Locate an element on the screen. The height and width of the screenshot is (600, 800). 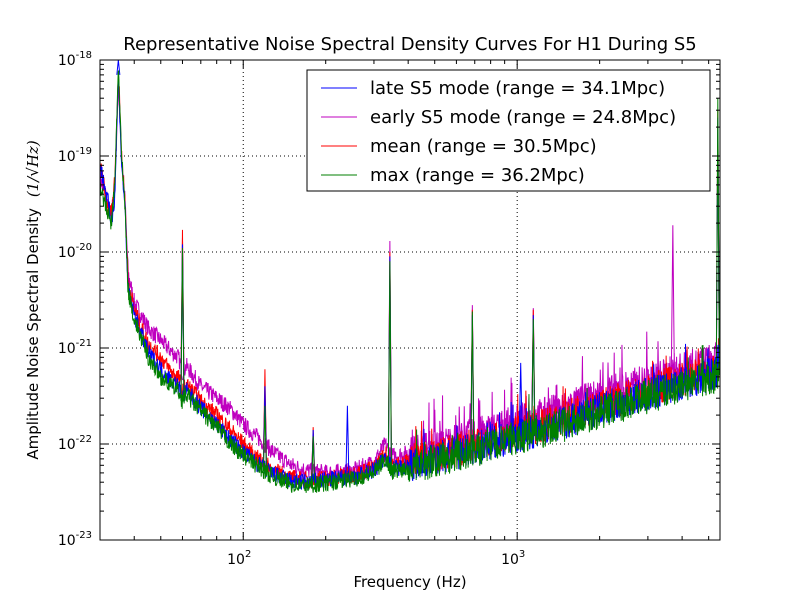
y-axis-label: Amplitude Noise Spectral Density (1/√Hz) is located at coordinates (33, 300).